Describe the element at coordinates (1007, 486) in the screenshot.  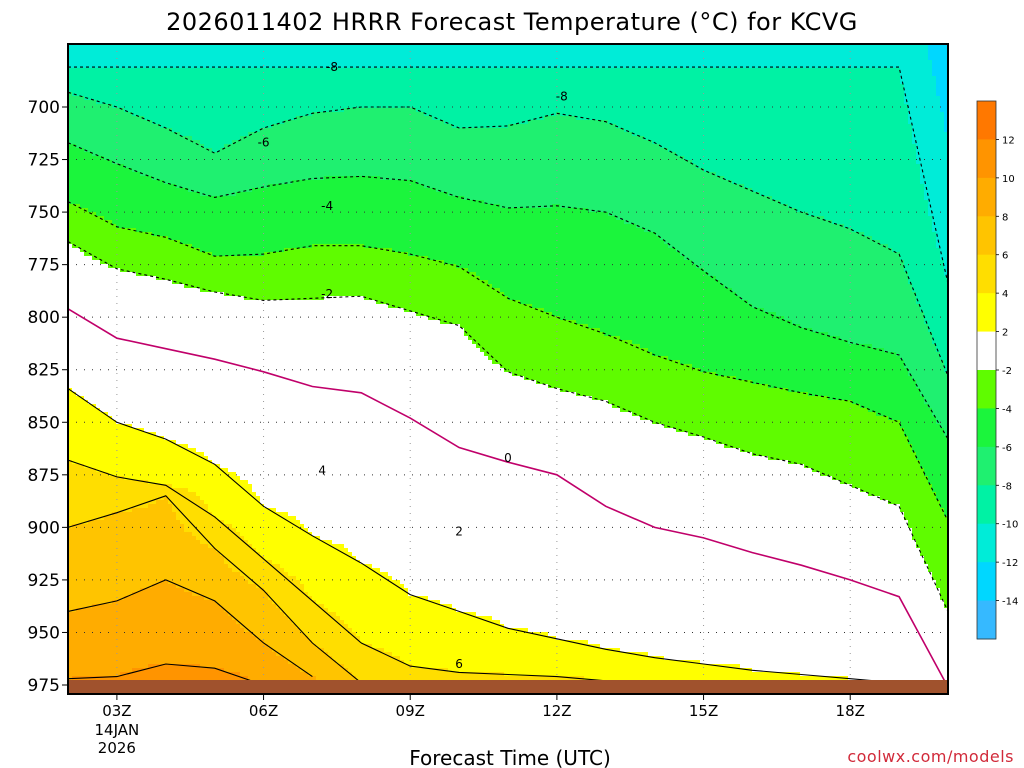
I see `colorbar-tick-label: -8` at that location.